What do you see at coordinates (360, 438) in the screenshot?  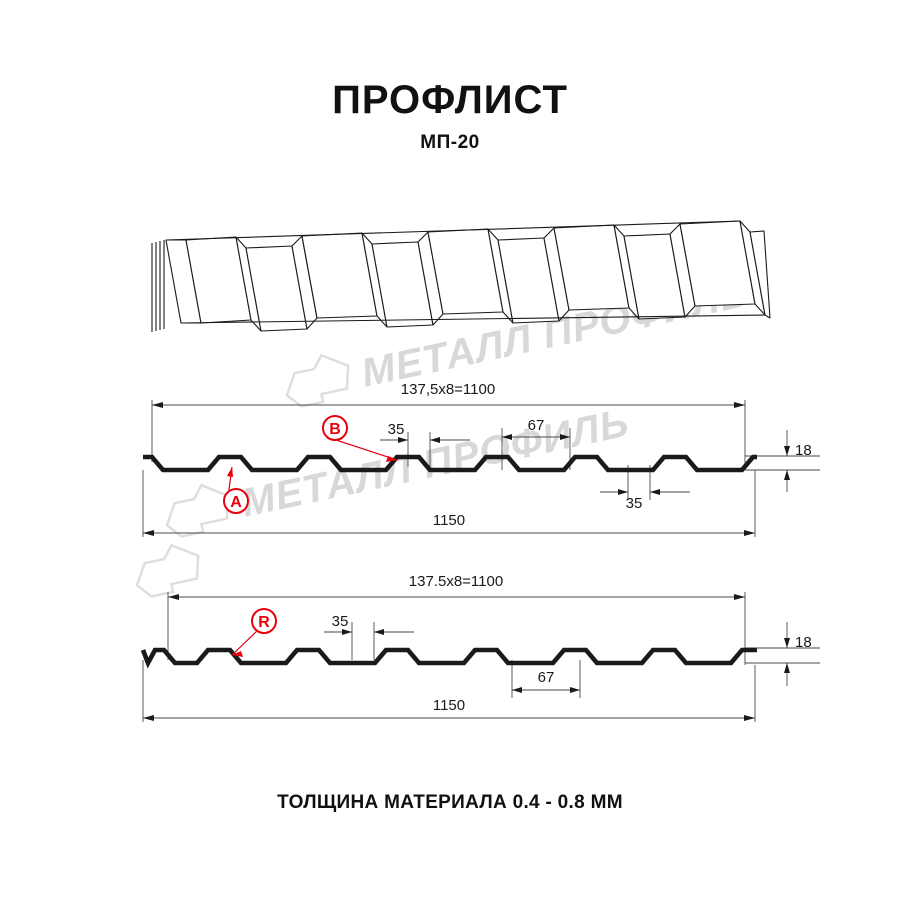 I see `callout-b: B` at bounding box center [360, 438].